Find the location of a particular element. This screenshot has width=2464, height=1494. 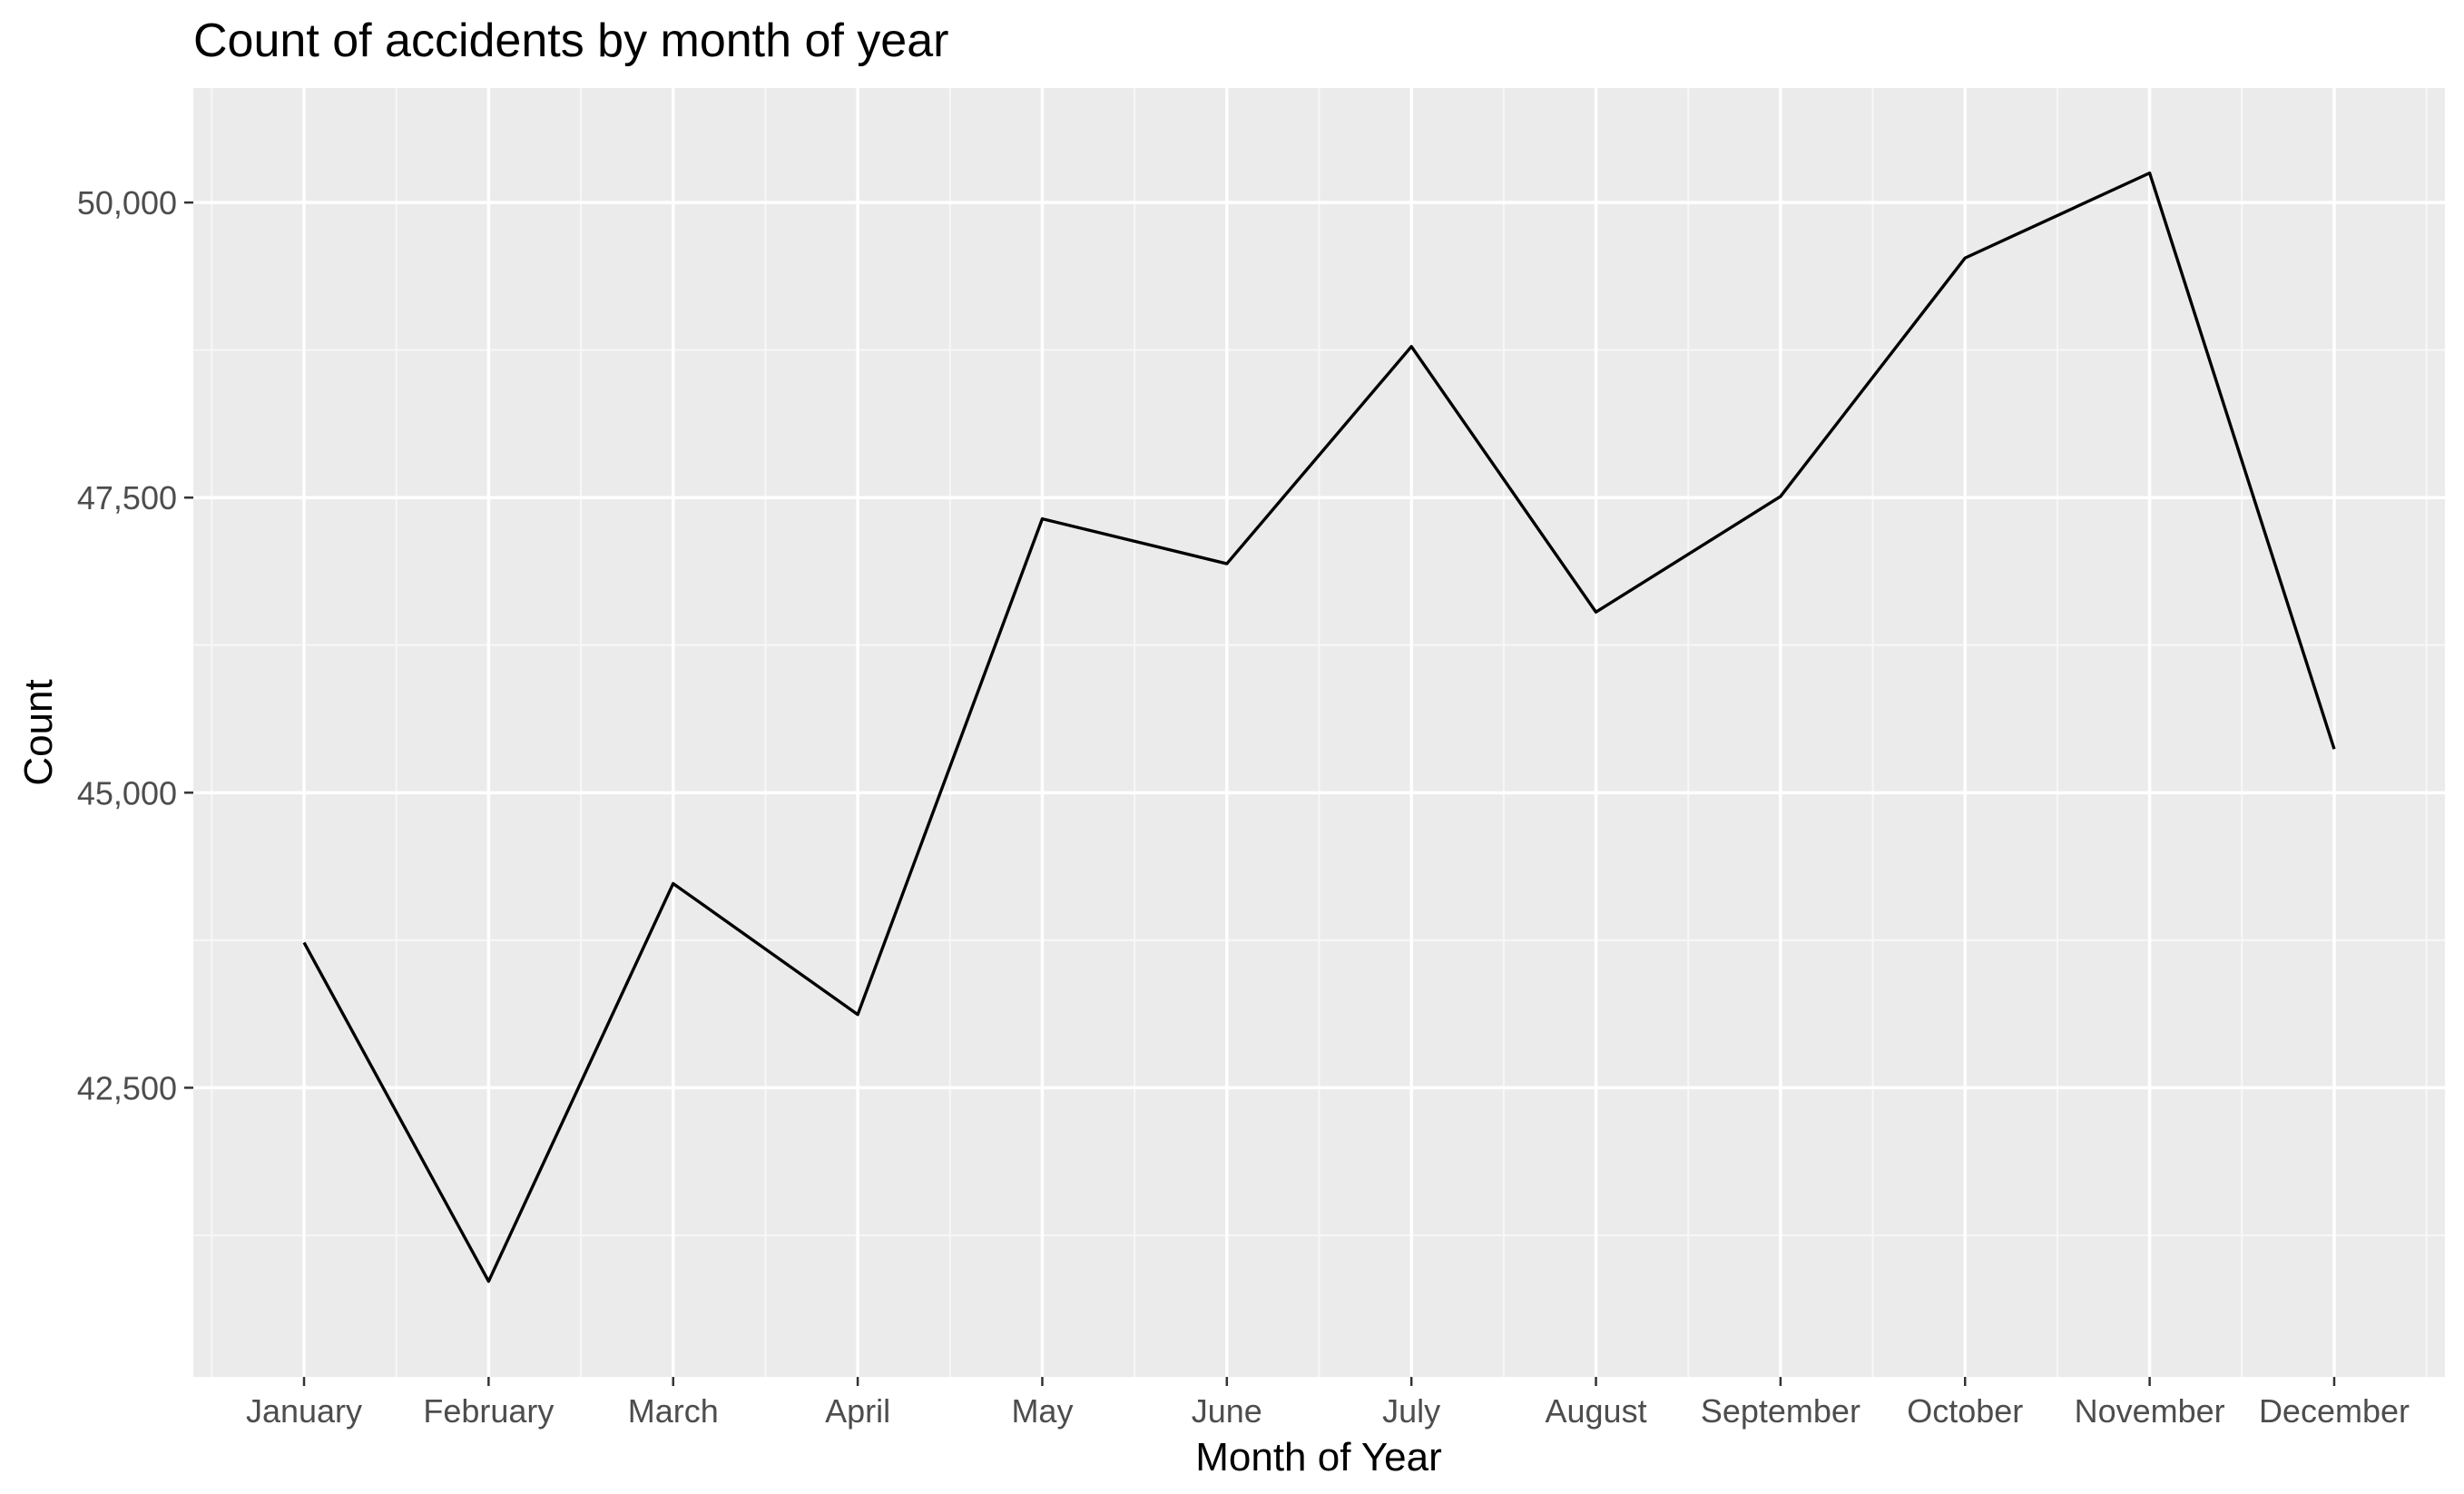

x-axis-title: Month of Year is located at coordinates (1318, 1457).